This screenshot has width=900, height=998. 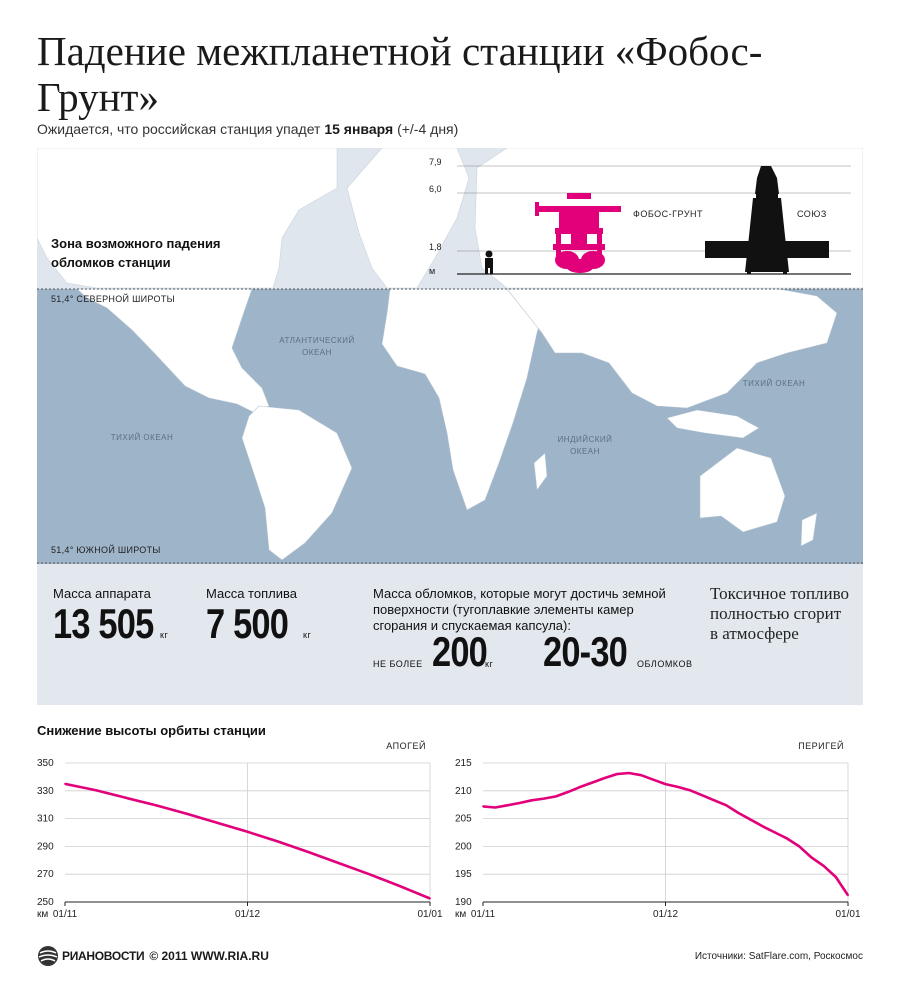 I want to click on fuel-unit: кг, so click(x=307, y=635).